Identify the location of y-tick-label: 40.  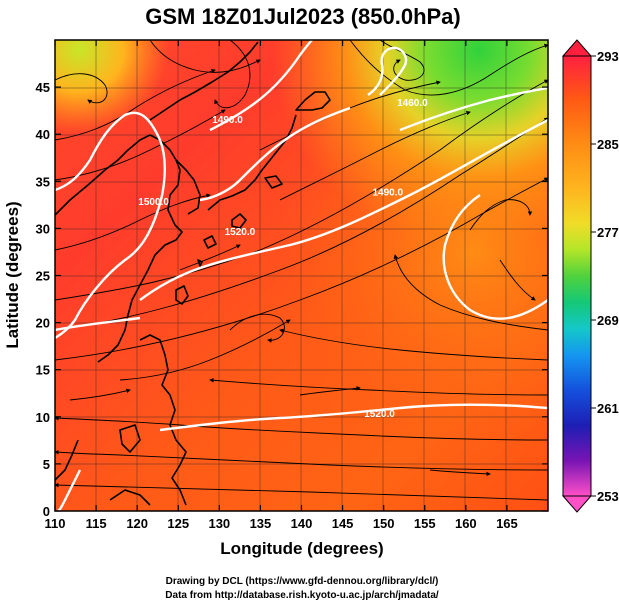
(43, 134).